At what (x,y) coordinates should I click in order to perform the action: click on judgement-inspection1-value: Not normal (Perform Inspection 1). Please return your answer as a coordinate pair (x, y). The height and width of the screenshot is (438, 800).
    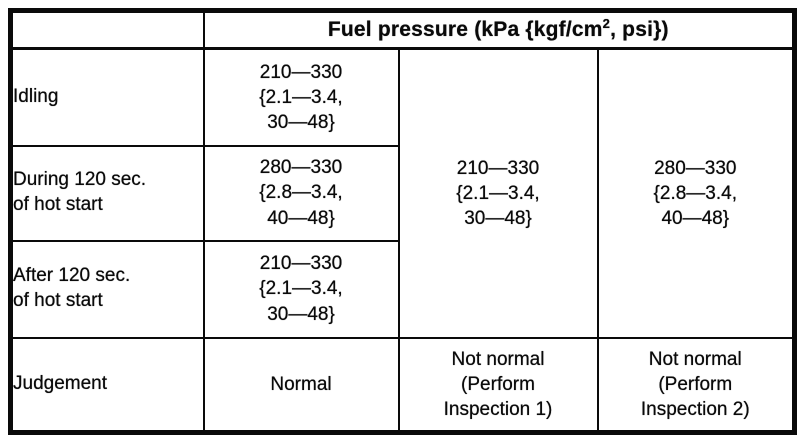
    Looking at the image, I should click on (498, 385).